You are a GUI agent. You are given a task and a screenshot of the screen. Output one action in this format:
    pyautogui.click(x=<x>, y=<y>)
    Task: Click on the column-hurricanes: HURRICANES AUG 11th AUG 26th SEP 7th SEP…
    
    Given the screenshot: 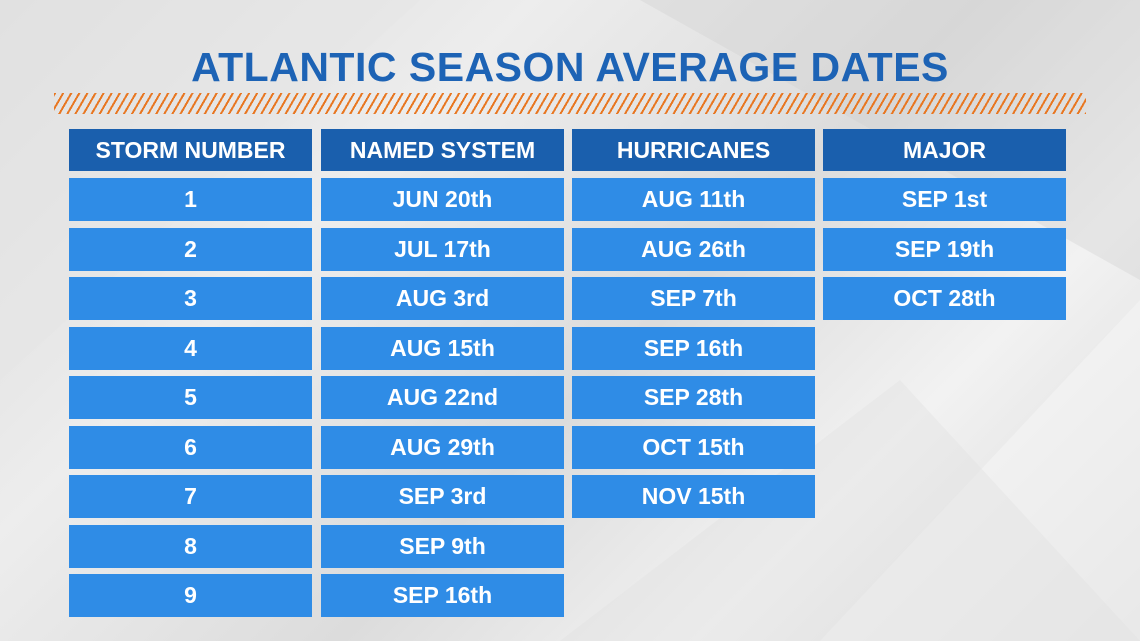 What is the action you would take?
    pyautogui.click(x=693, y=327)
    